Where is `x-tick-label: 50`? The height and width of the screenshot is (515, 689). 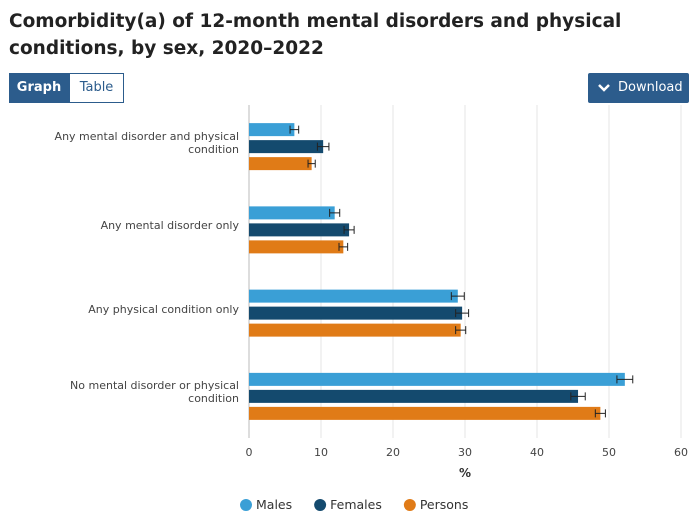 x-tick-label: 50 is located at coordinates (609, 452).